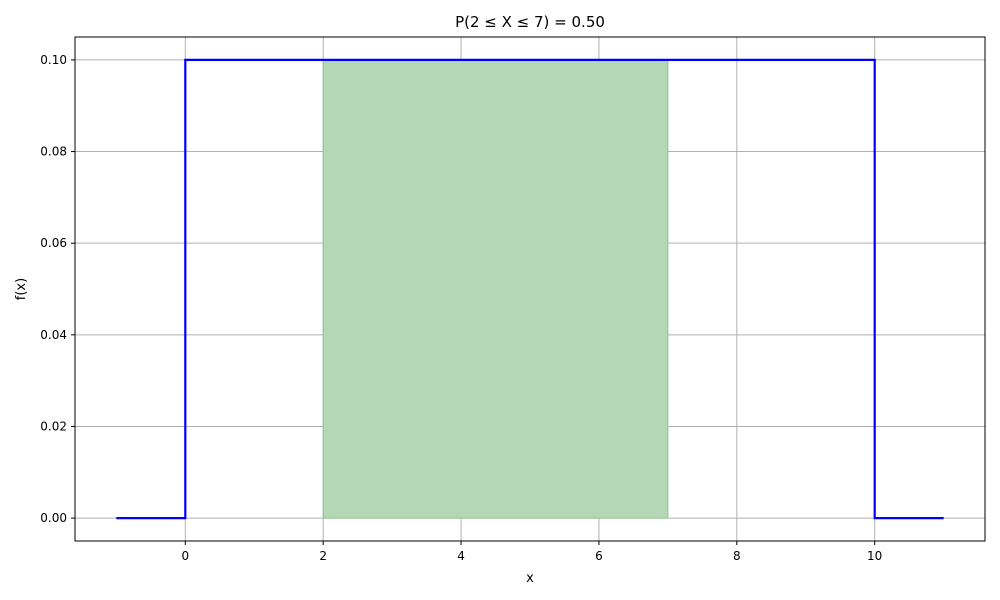  I want to click on x-tick-label-5: 10, so click(874, 556).